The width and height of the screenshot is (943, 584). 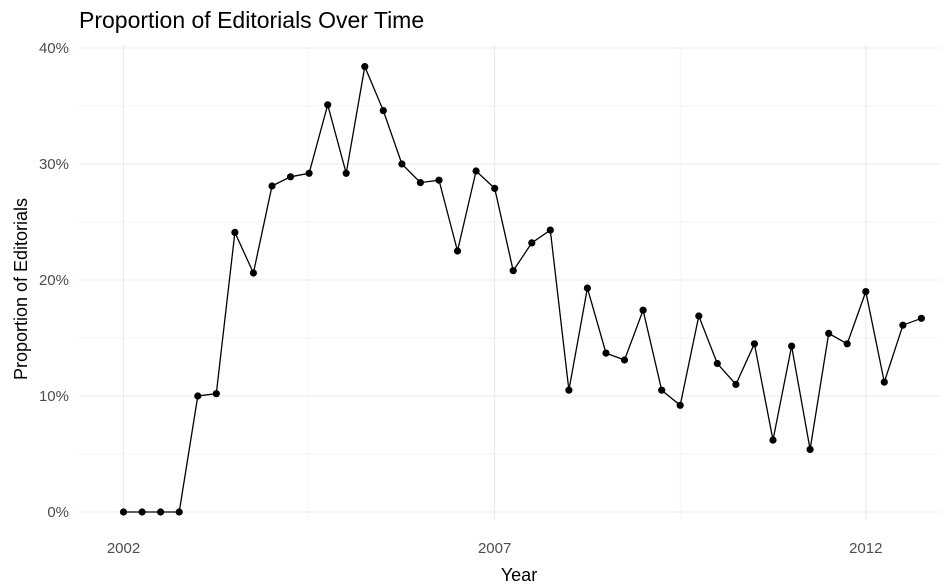 I want to click on y-tick-label: 30%, so click(x=54, y=164).